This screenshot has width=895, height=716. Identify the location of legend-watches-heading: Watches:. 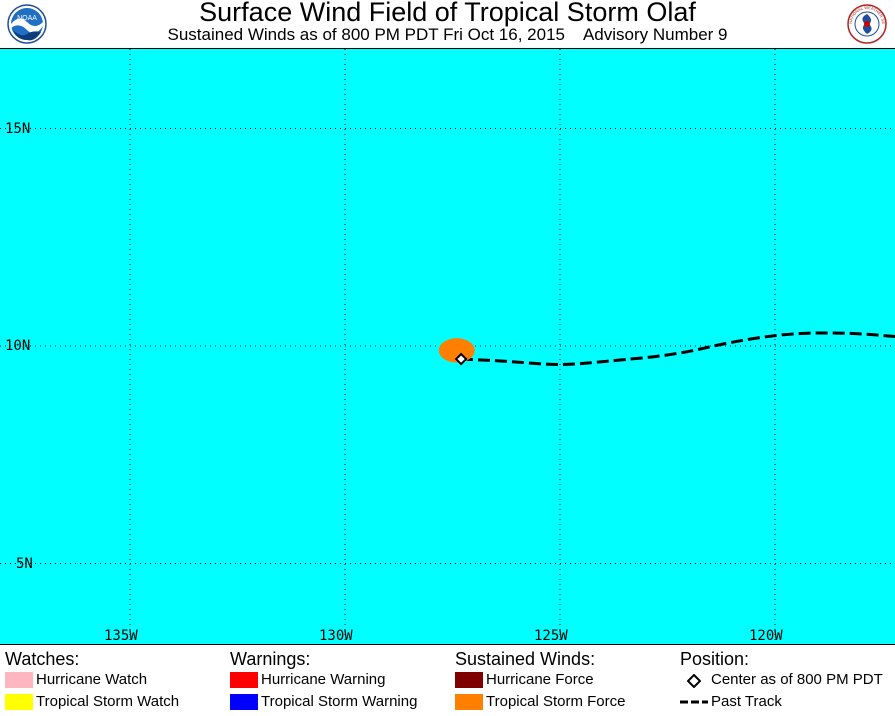
(42, 659).